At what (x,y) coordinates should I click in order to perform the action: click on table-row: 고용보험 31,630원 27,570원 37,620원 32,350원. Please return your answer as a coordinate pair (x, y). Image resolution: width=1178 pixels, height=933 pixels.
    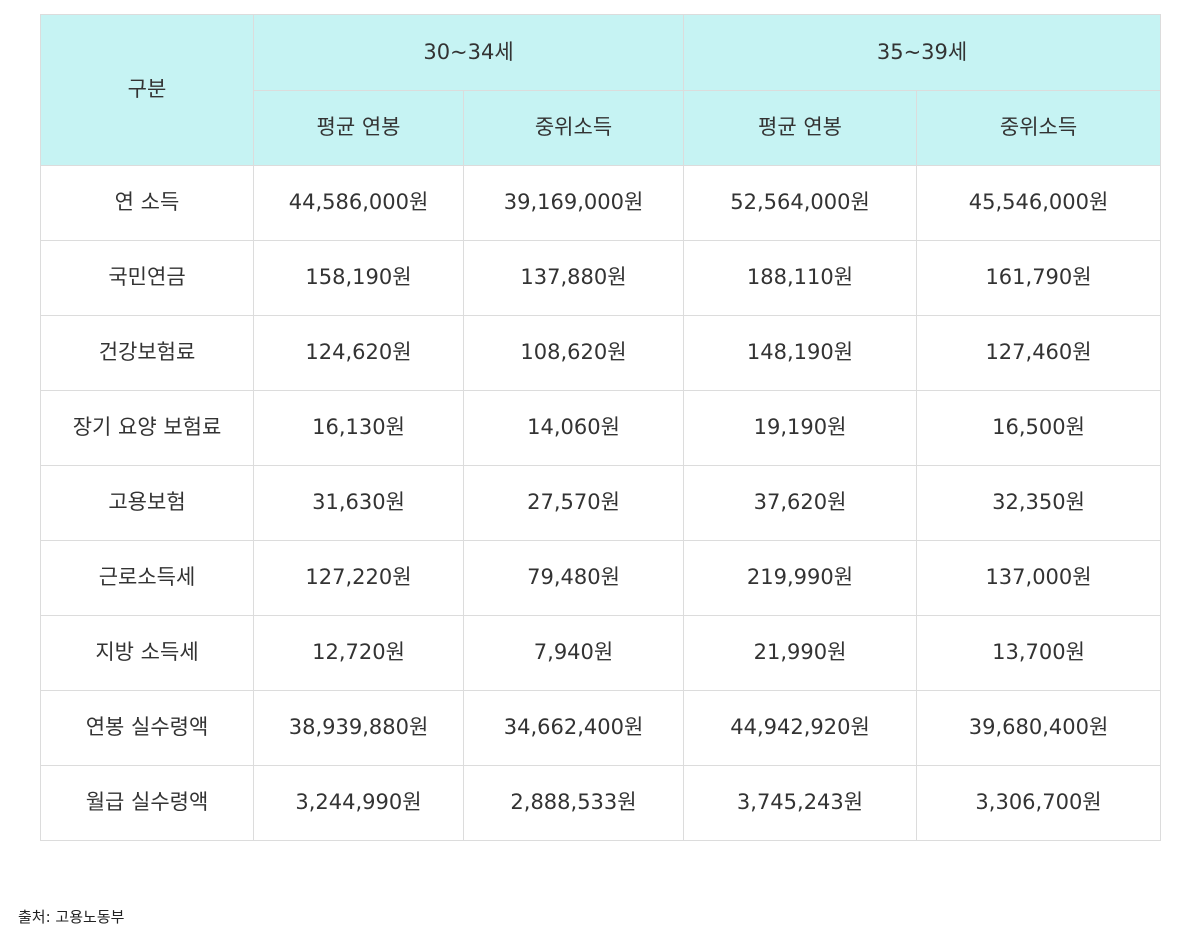
    Looking at the image, I should click on (601, 503).